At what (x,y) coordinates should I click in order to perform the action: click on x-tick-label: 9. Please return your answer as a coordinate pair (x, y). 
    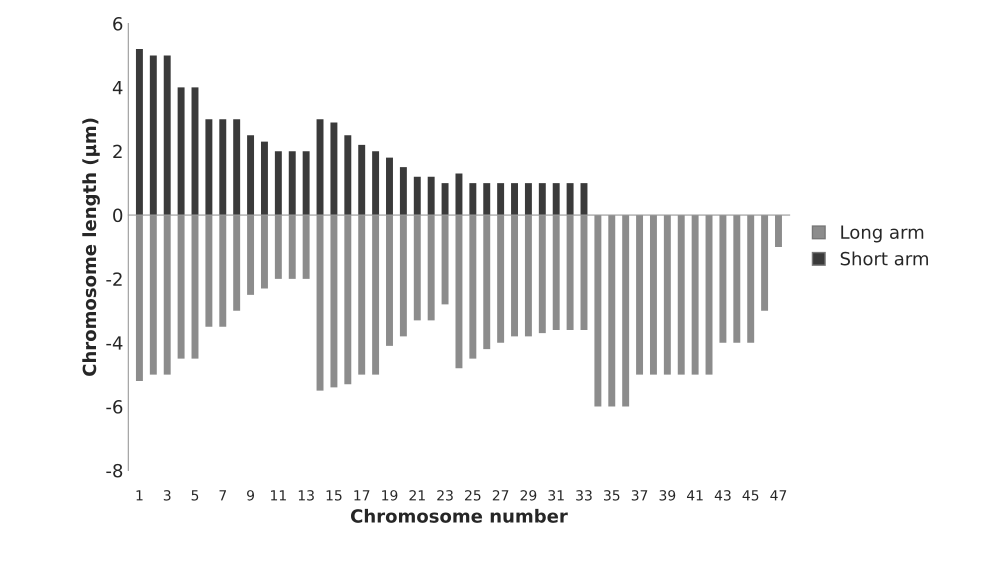
    Looking at the image, I should click on (250, 495).